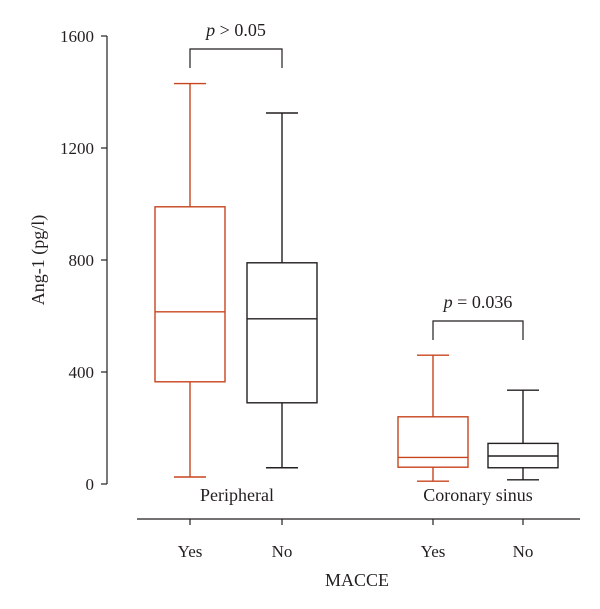  I want to click on box-peripheral-no, so click(282, 290).